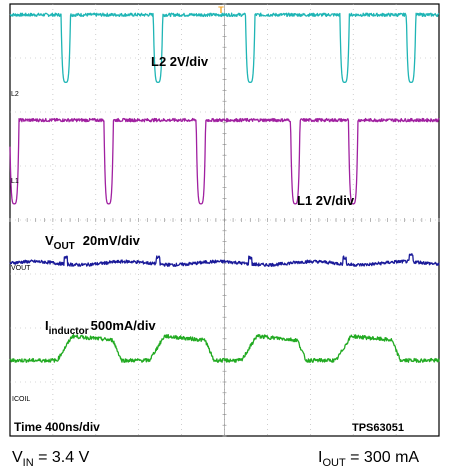  Describe the element at coordinates (93, 242) in the screenshot. I see `label-vout: VOUT 20mV/div` at that location.